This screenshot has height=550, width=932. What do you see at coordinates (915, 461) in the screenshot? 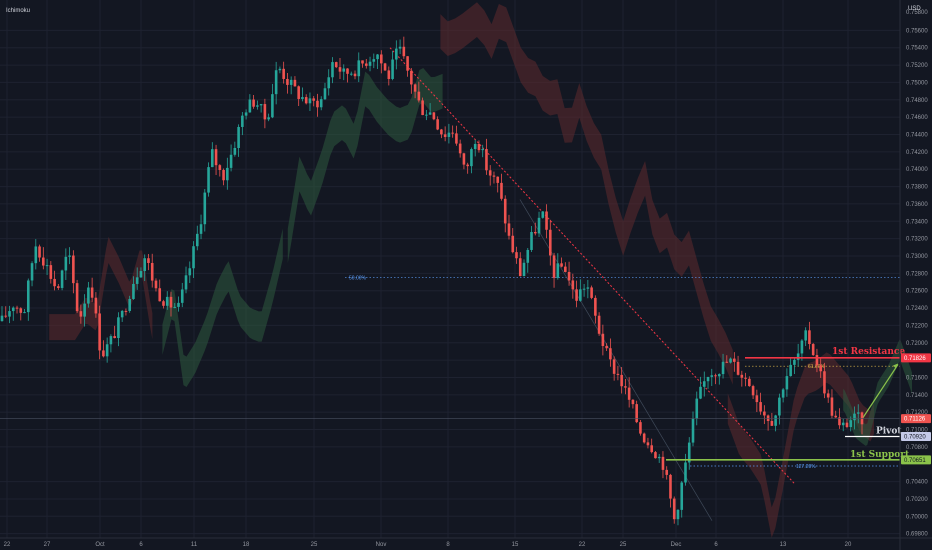
I see `support-price-badge: 0.70651` at bounding box center [915, 461].